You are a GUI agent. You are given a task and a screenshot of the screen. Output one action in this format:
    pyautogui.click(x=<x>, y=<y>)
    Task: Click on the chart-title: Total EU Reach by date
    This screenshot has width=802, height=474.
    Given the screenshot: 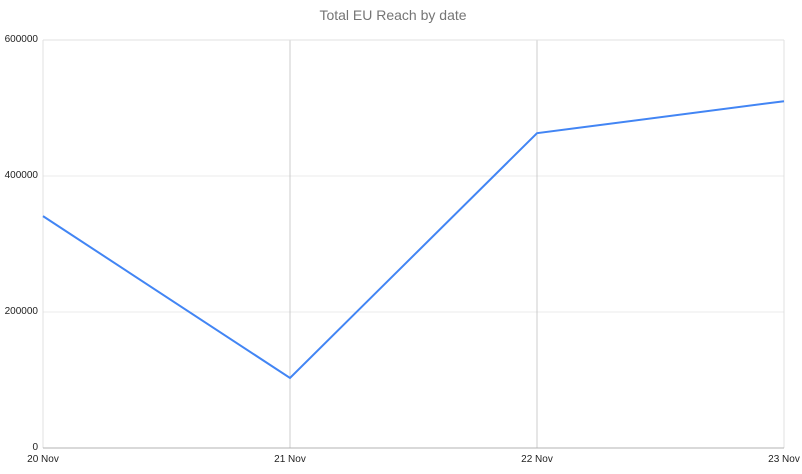 What is the action you would take?
    pyautogui.click(x=393, y=15)
    